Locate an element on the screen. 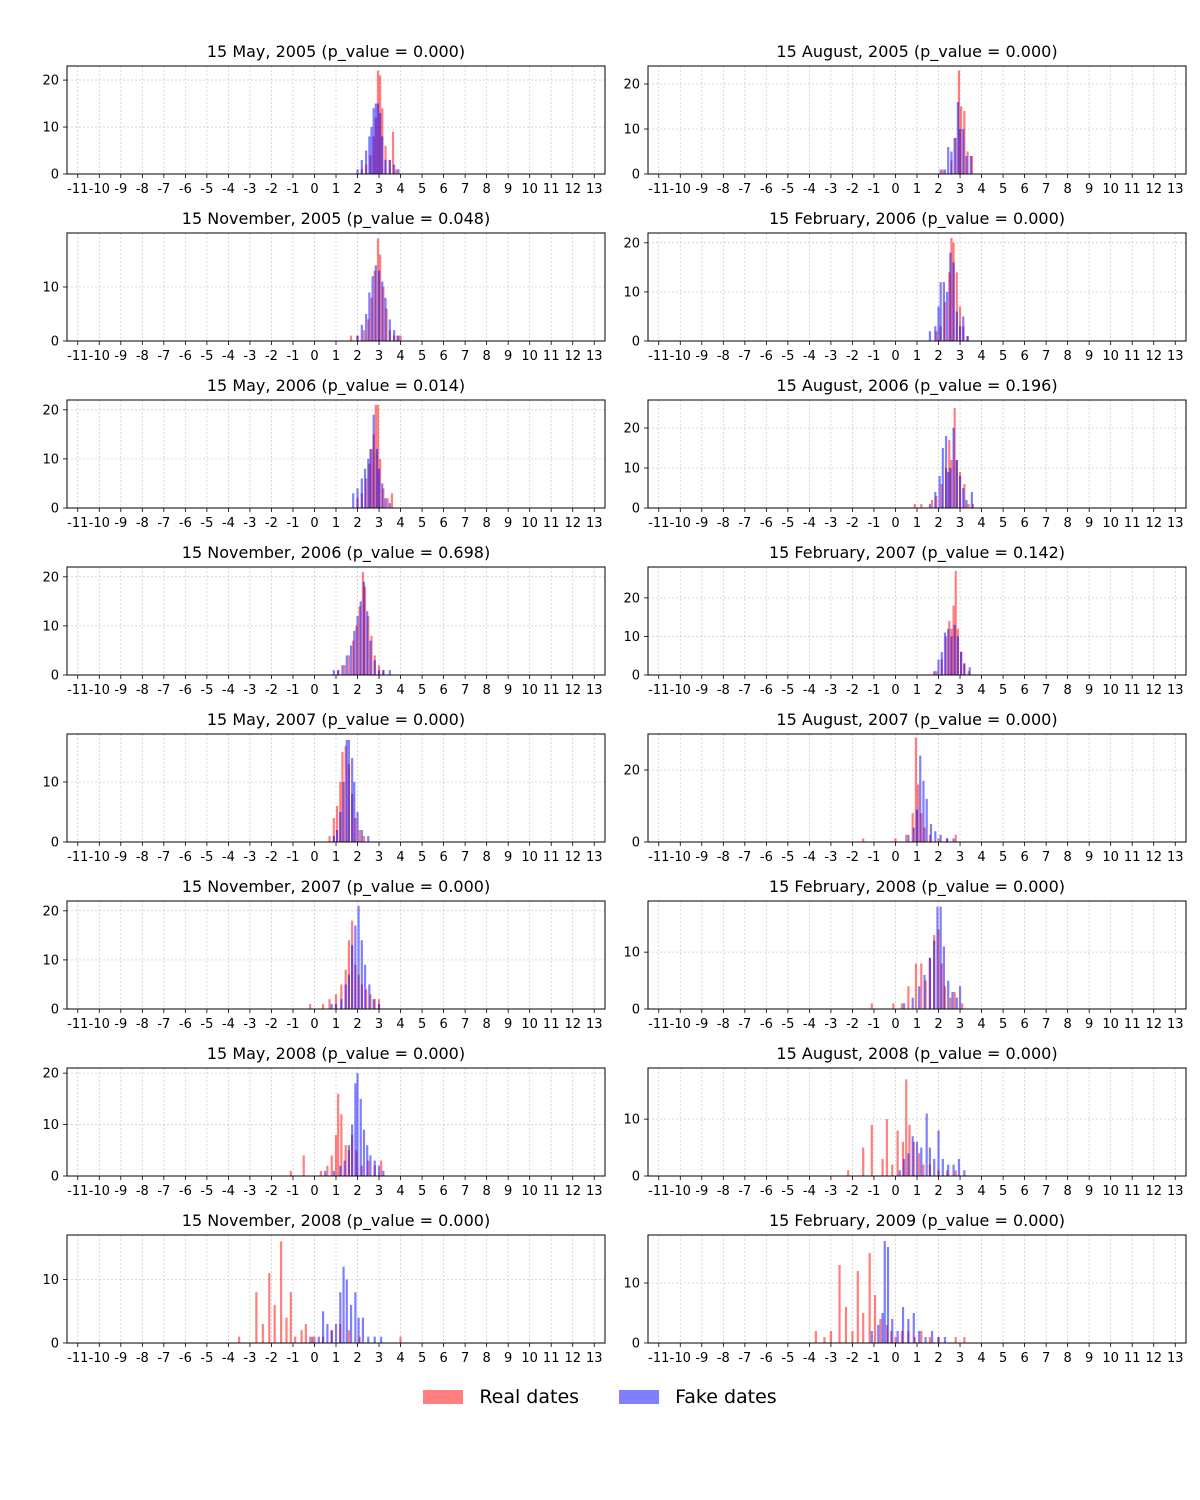 The height and width of the screenshot is (1500, 1200). x-tick-label: 11 is located at coordinates (1132, 1024).